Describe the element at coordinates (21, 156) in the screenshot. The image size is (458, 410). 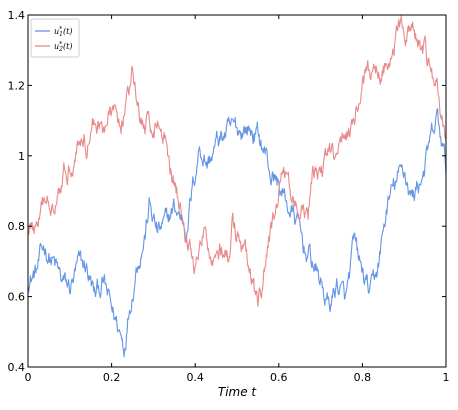
I see `y-tick-label: 1` at that location.